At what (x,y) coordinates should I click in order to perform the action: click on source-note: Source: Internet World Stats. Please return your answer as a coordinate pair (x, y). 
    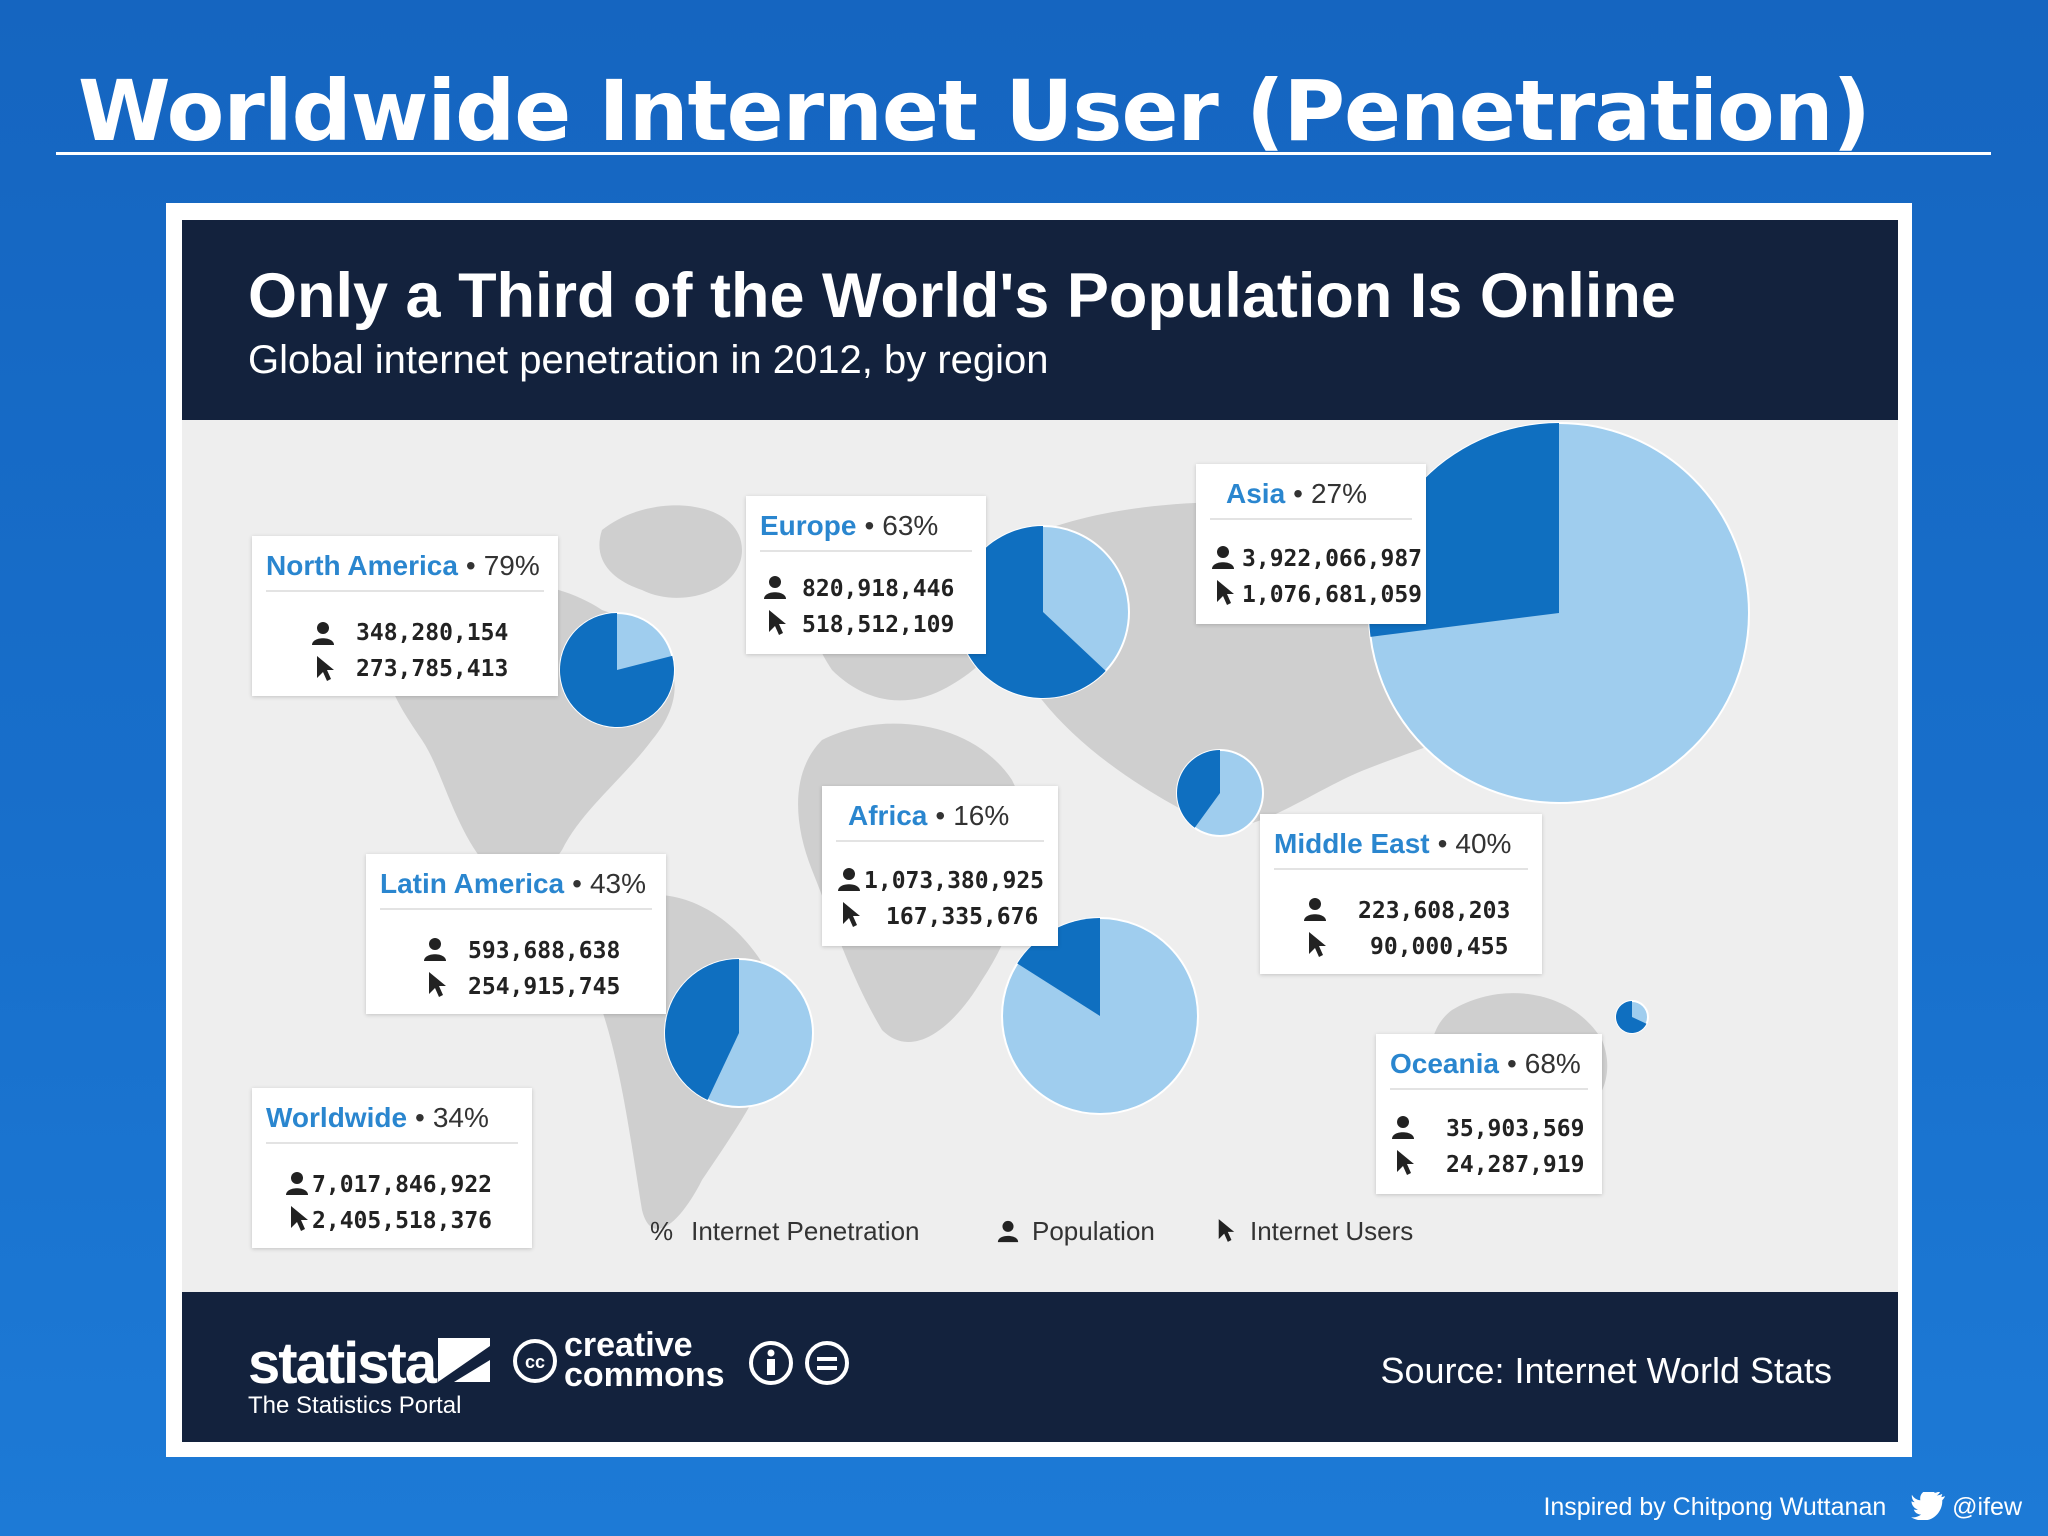
    Looking at the image, I should click on (1606, 1370).